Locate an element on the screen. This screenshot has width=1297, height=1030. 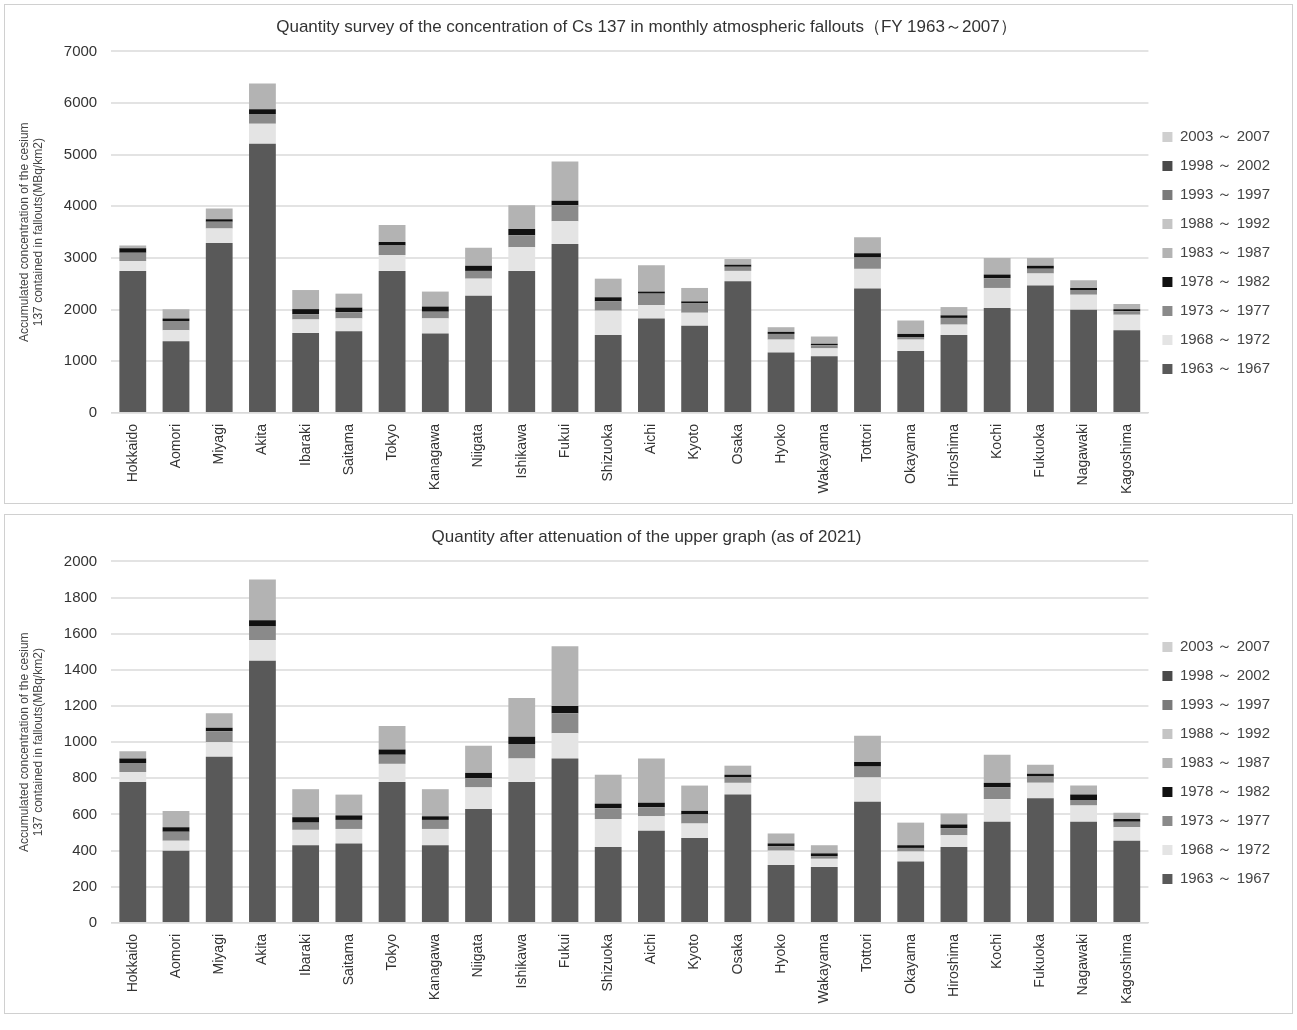
y-tick-label: 1000 is located at coordinates (80, 741).